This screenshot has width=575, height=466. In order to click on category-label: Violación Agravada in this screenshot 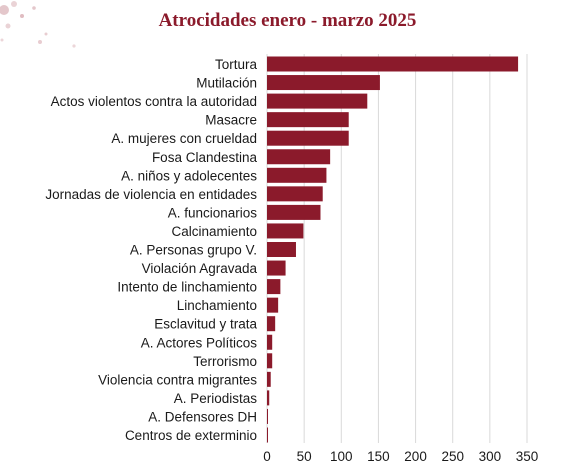, I will do `click(200, 268)`.